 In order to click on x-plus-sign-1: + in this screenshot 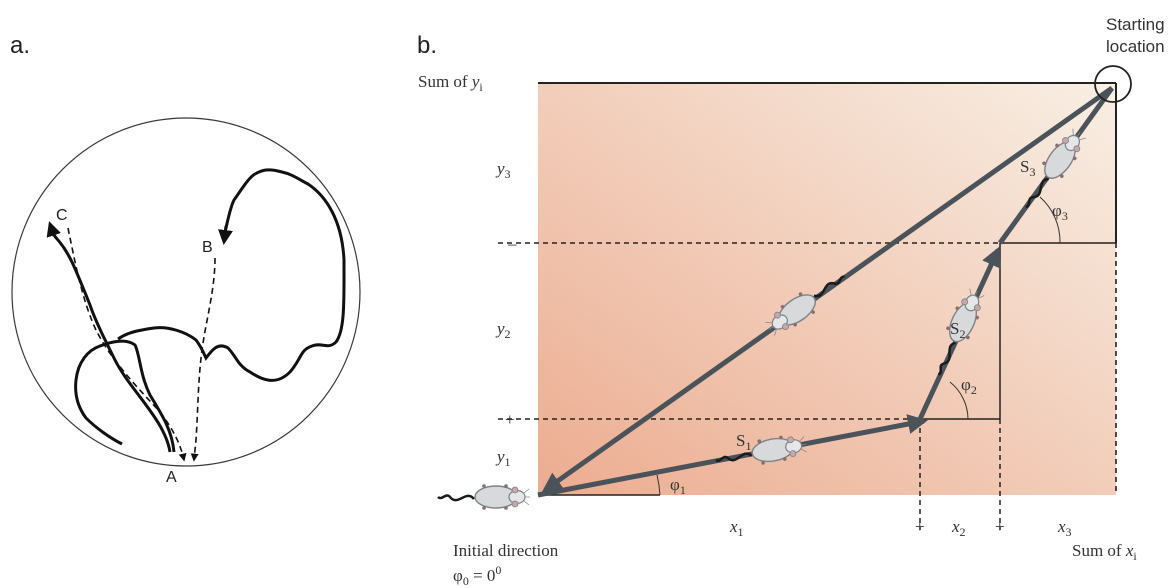, I will do `click(920, 526)`.